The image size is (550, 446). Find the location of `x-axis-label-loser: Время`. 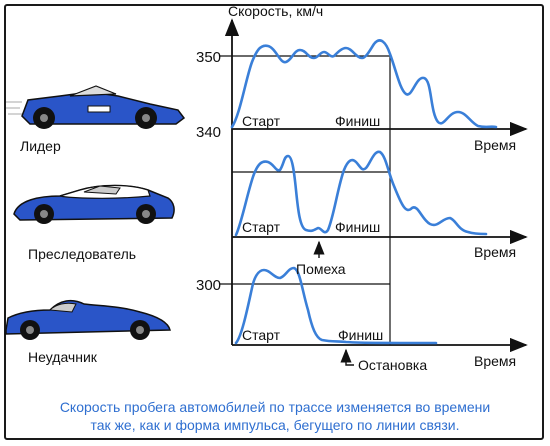

x-axis-label-loser: Время is located at coordinates (495, 361).